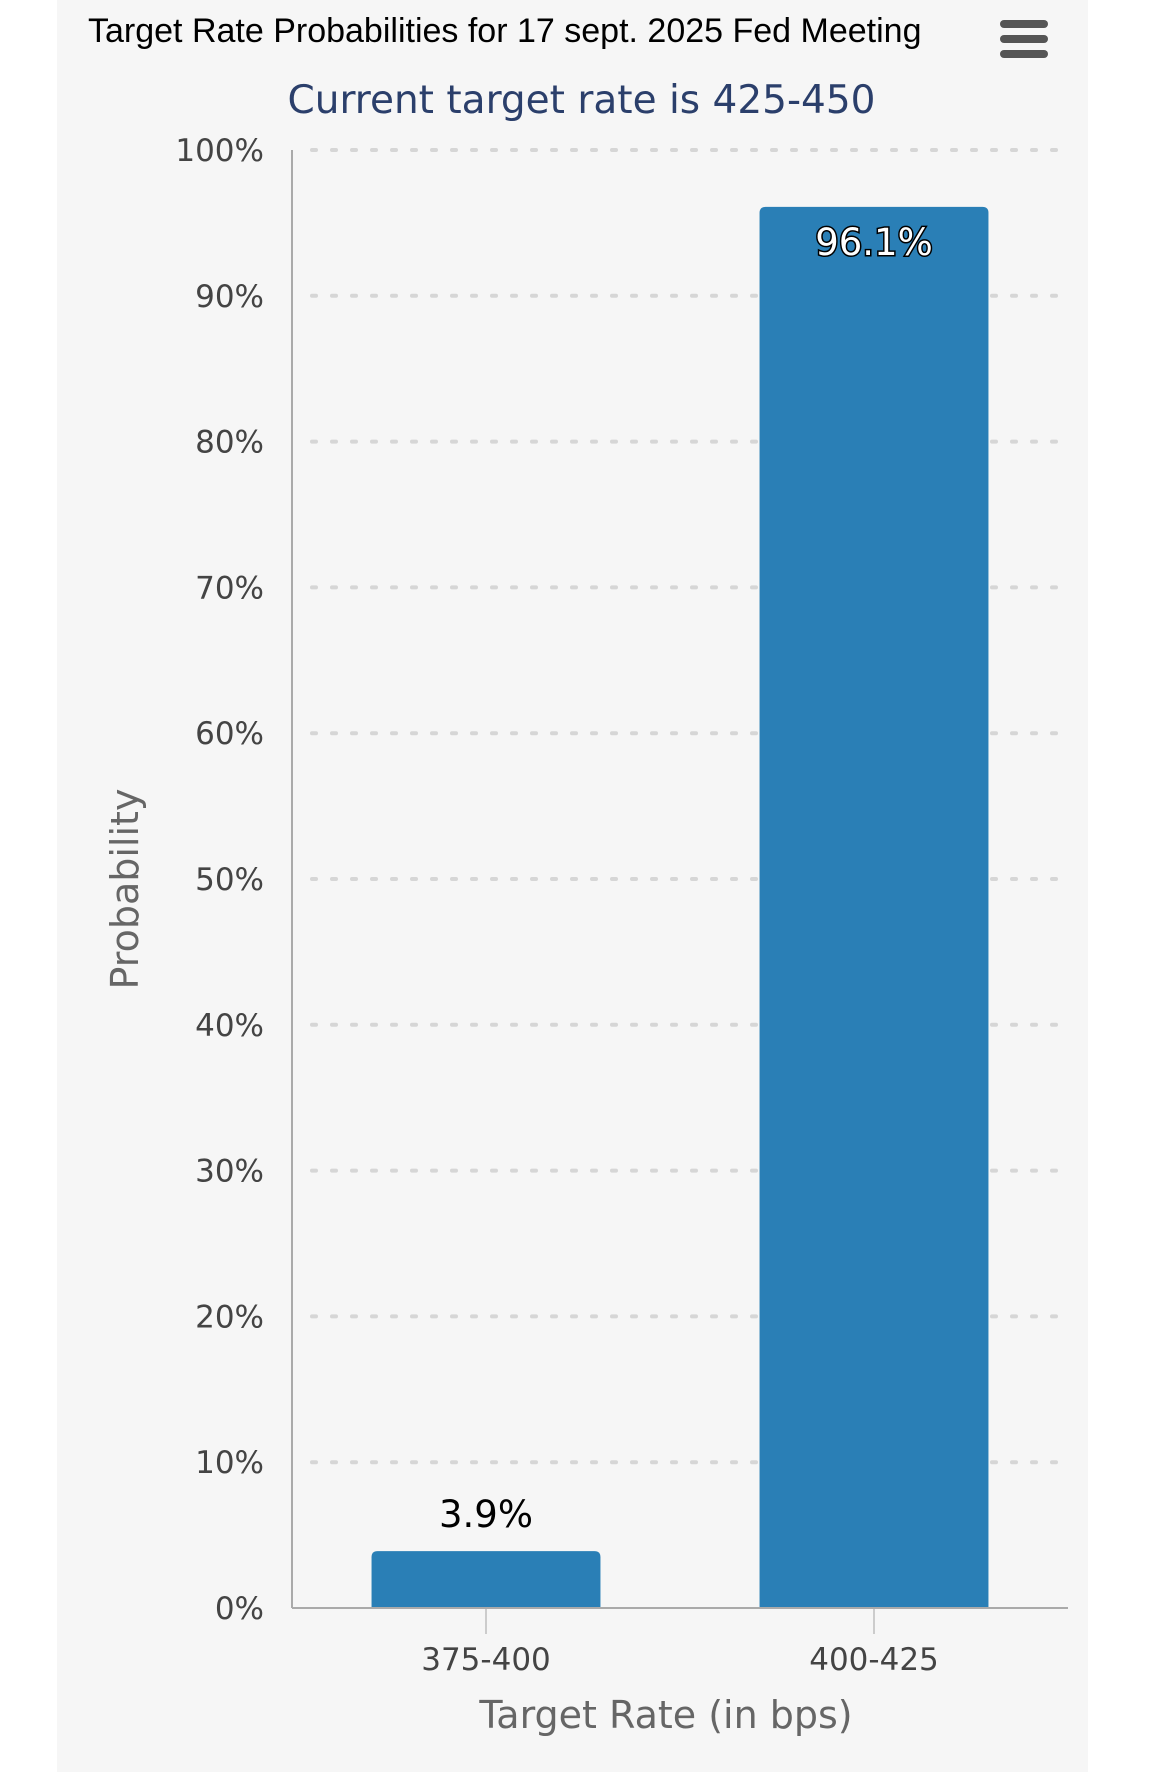 The height and width of the screenshot is (1772, 1163). What do you see at coordinates (219, 151) in the screenshot?
I see `y-tick-label: 100%` at bounding box center [219, 151].